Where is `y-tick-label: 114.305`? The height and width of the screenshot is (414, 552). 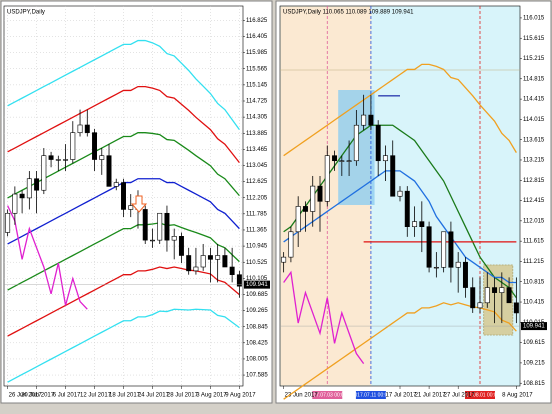 y-tick-label: 114.305 is located at coordinates (257, 118).